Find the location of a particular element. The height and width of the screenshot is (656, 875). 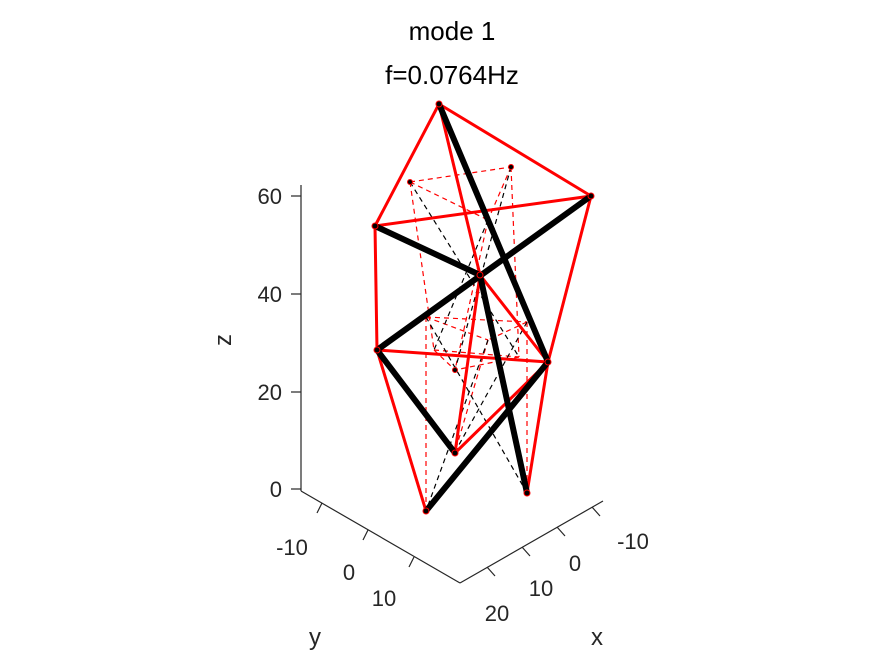

chart-title-line-1: mode 1 is located at coordinates (452, 31).